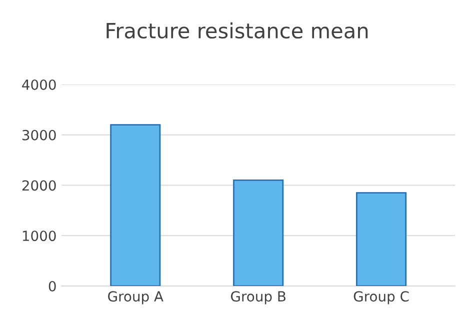  Describe the element at coordinates (39, 135) in the screenshot. I see `y-tick-label: 3000` at that location.